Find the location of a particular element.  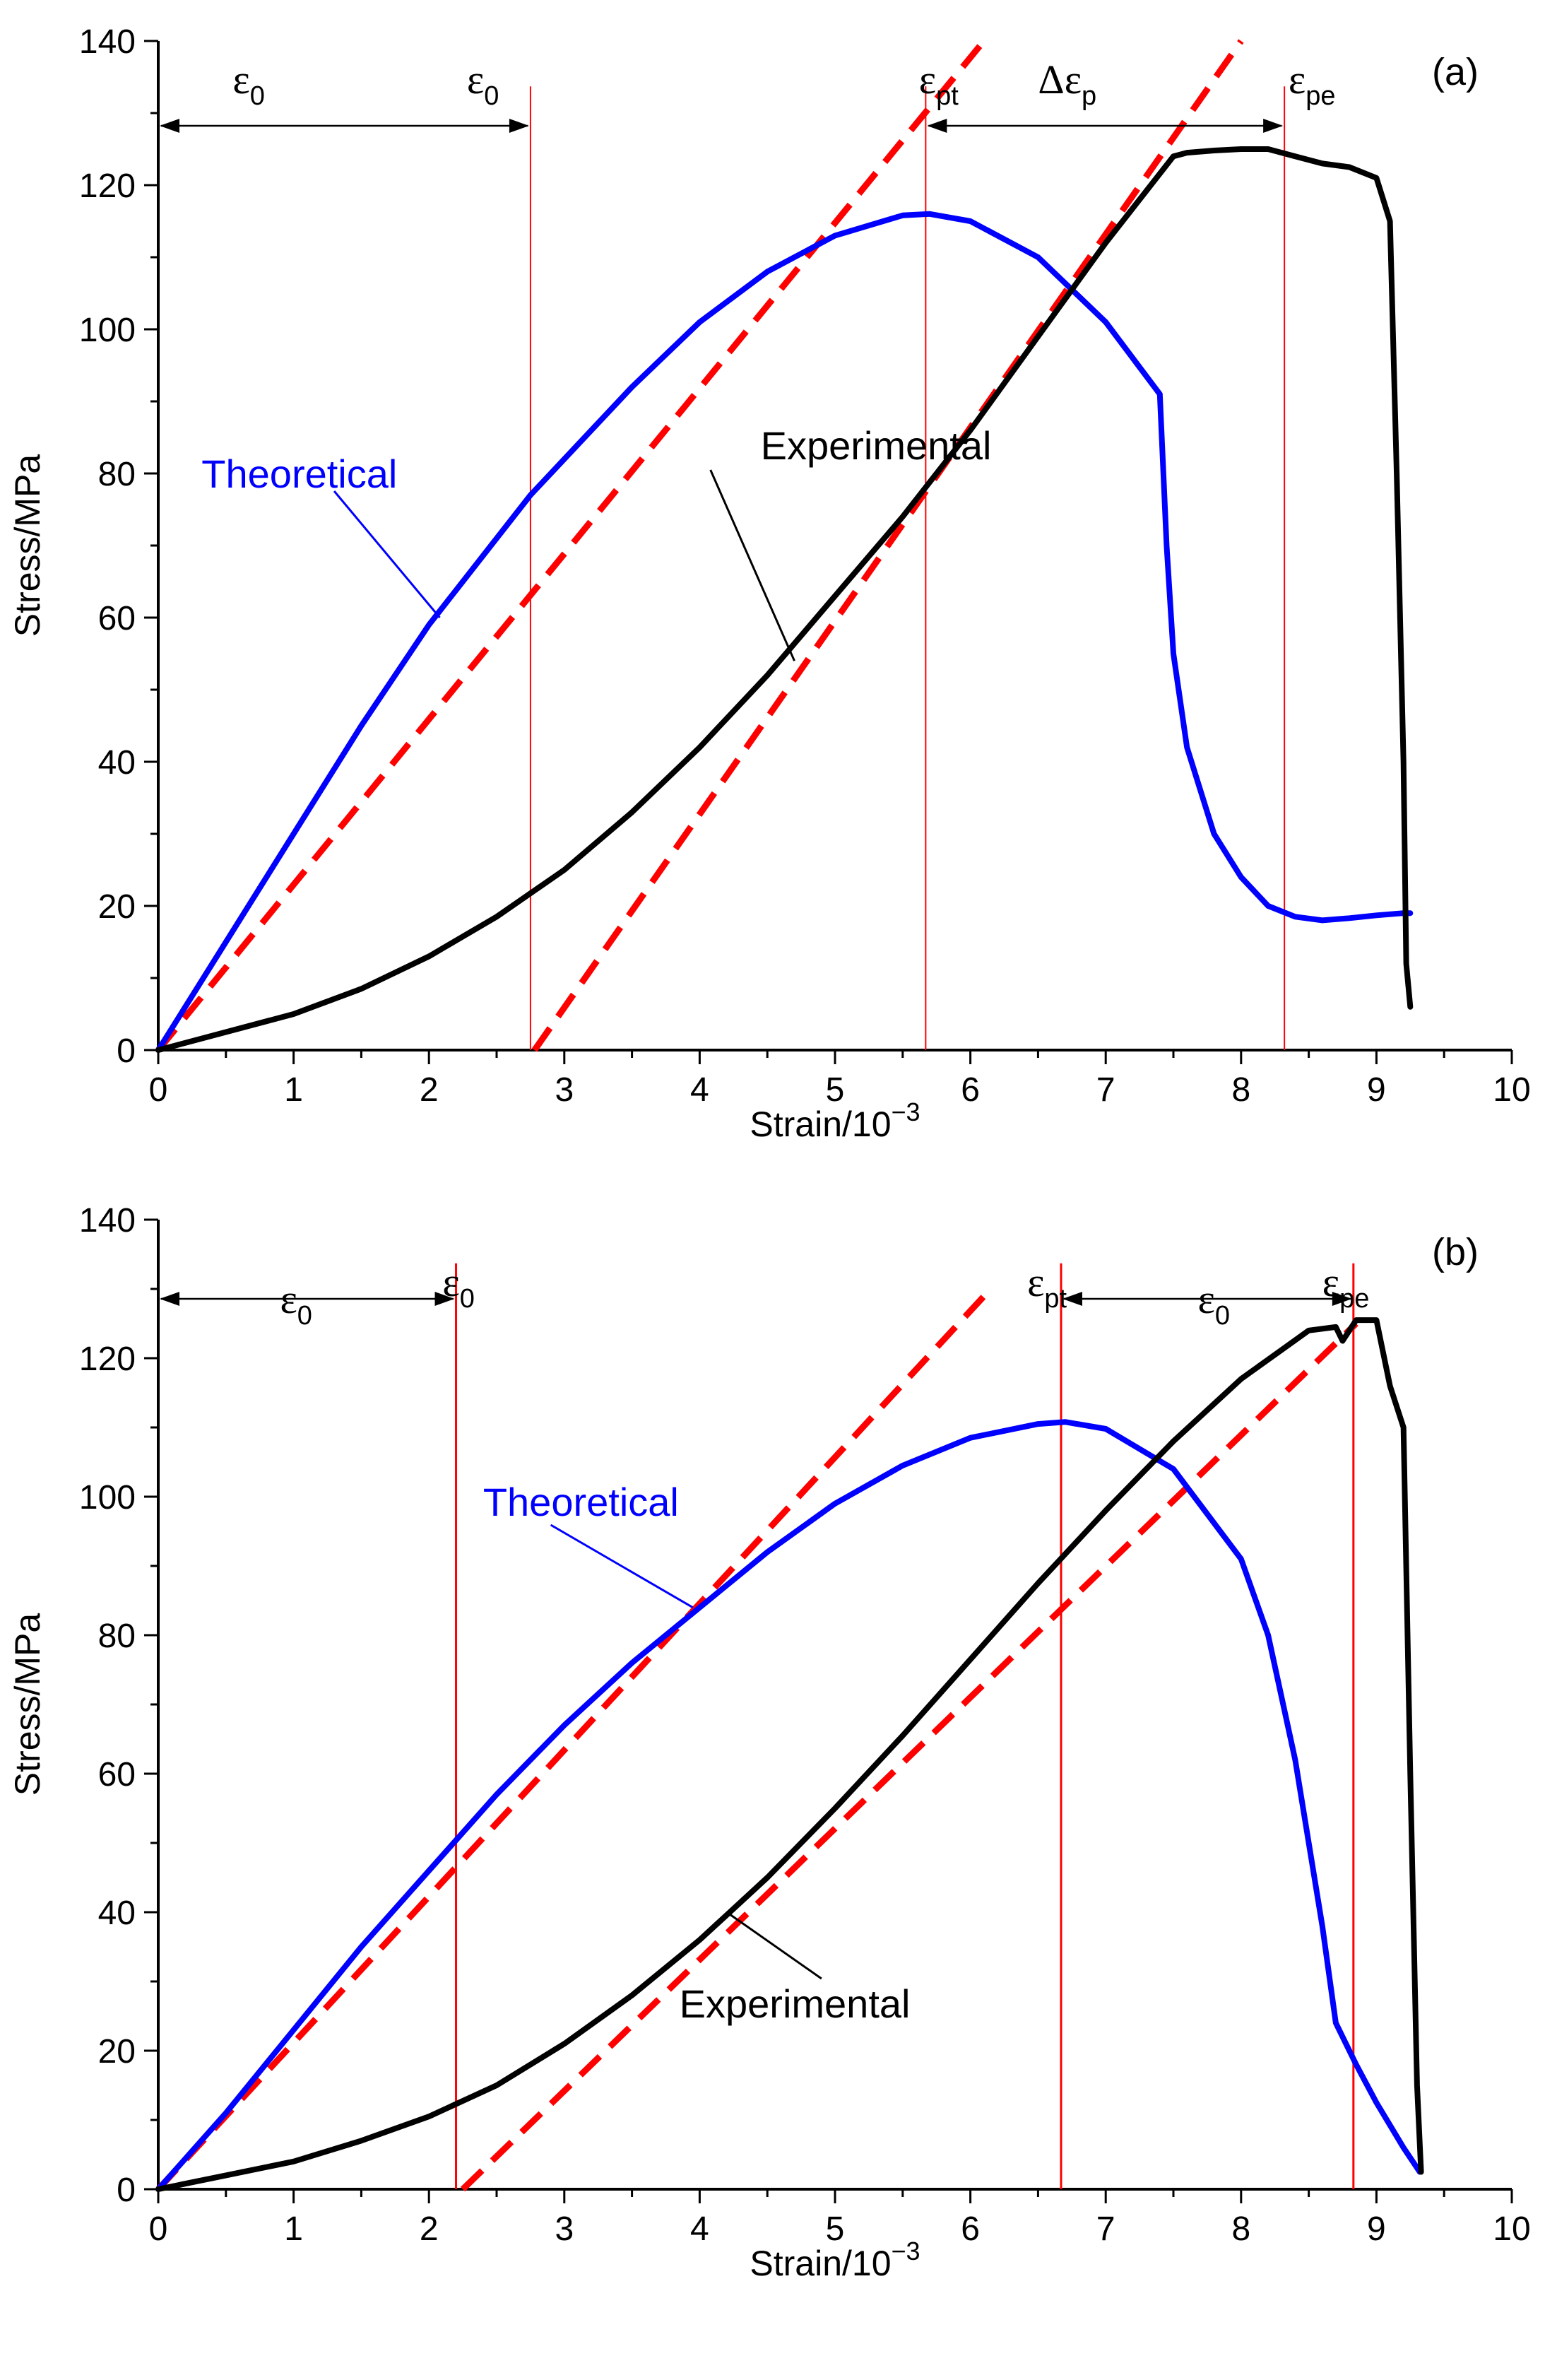

strain-symbol: Δε is located at coordinates (1060, 79).